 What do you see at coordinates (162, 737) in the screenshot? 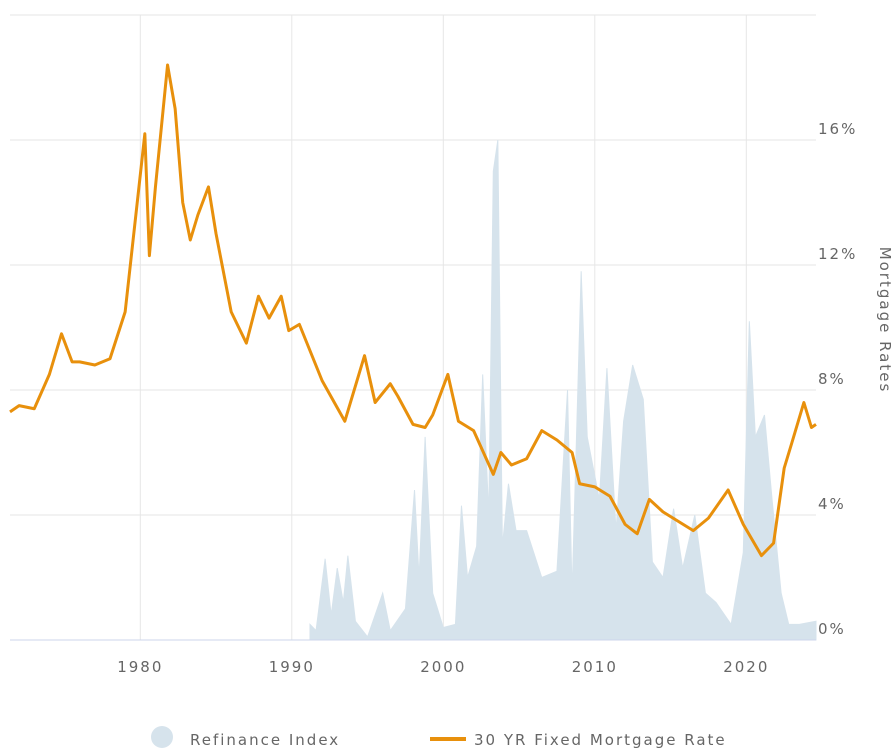
I see `legend-marker` at bounding box center [162, 737].